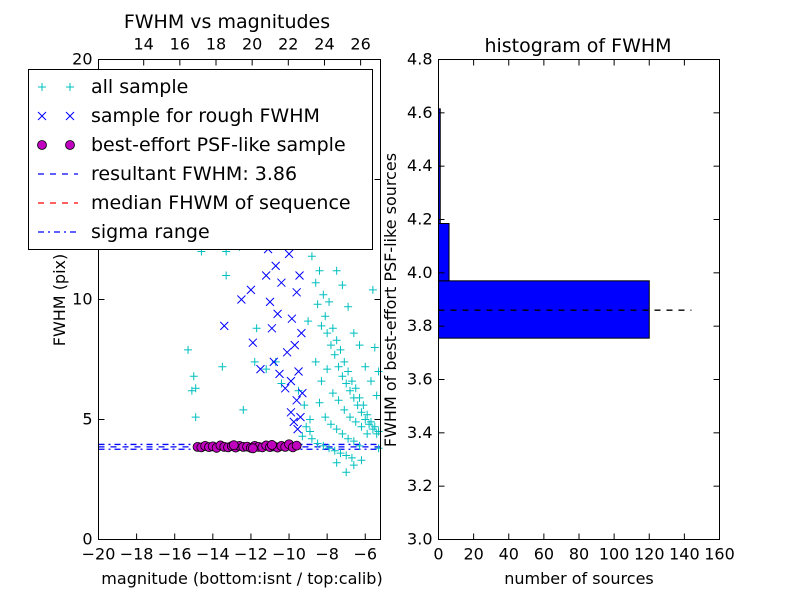 The height and width of the screenshot is (600, 800). What do you see at coordinates (288, 44) in the screenshot?
I see `left-toptick-label-4: 22` at bounding box center [288, 44].